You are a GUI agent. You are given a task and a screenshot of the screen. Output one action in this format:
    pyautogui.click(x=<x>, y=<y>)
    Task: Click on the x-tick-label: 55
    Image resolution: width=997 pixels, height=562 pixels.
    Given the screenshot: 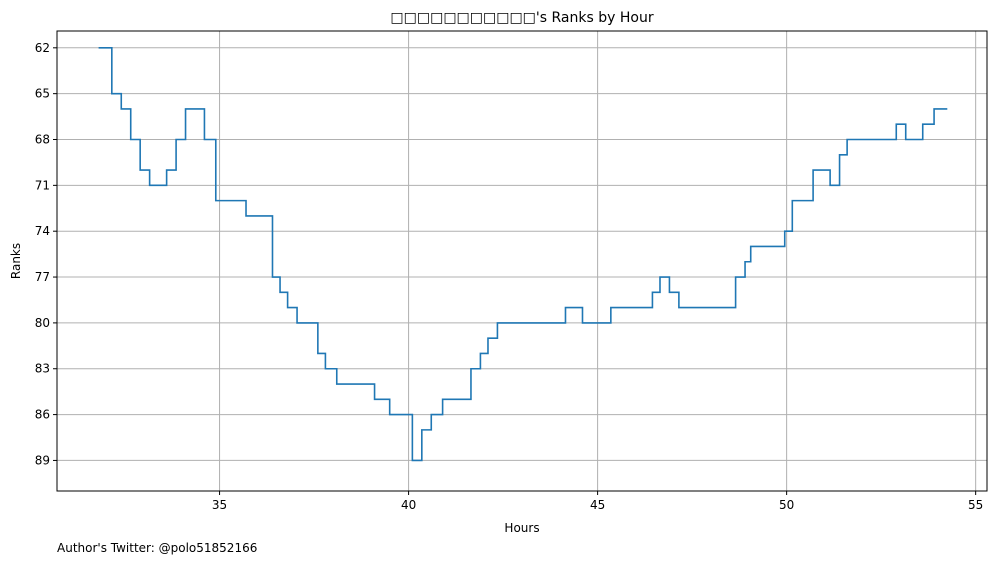 What is the action you would take?
    pyautogui.click(x=975, y=505)
    